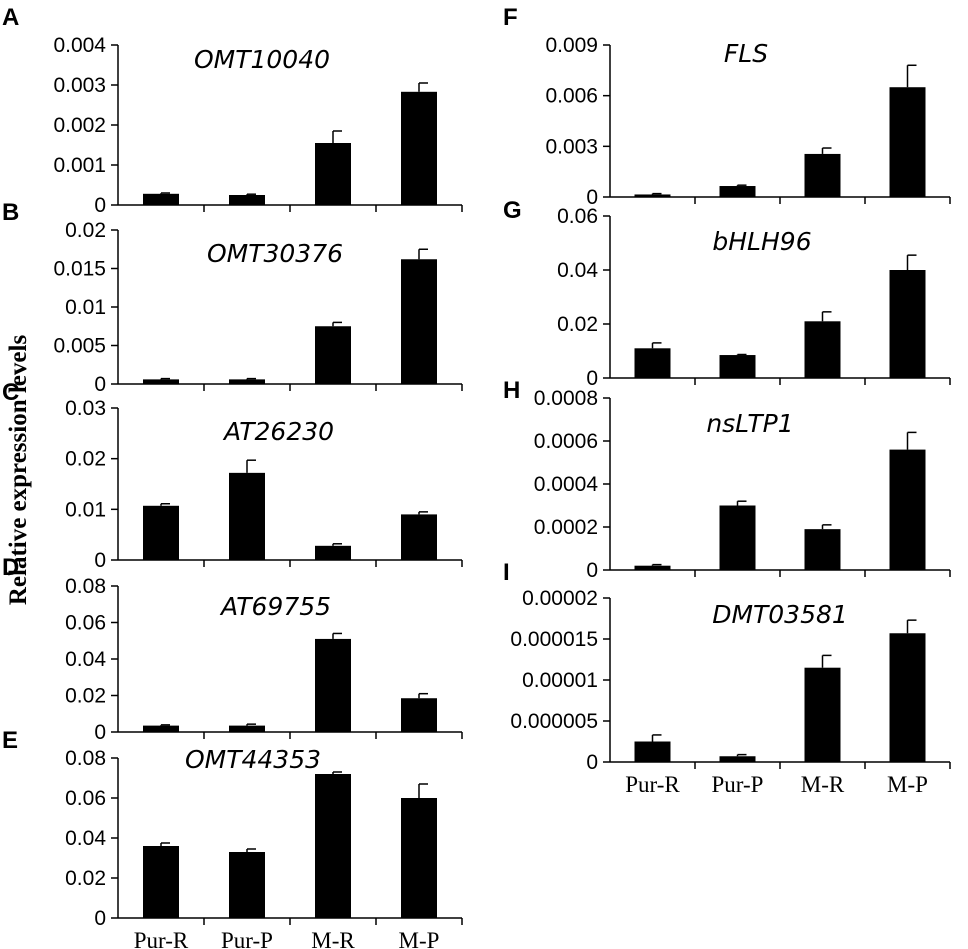 This screenshot has width=968, height=949. I want to click on panel-letter: G, so click(512, 210).